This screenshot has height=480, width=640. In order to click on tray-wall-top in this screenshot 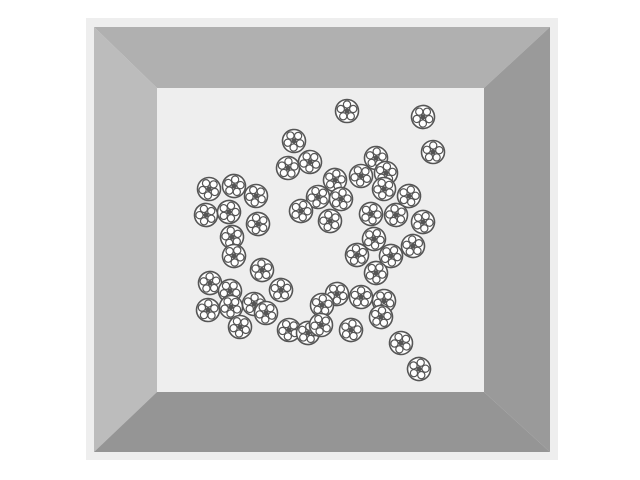, I will do `click(322, 57)`.